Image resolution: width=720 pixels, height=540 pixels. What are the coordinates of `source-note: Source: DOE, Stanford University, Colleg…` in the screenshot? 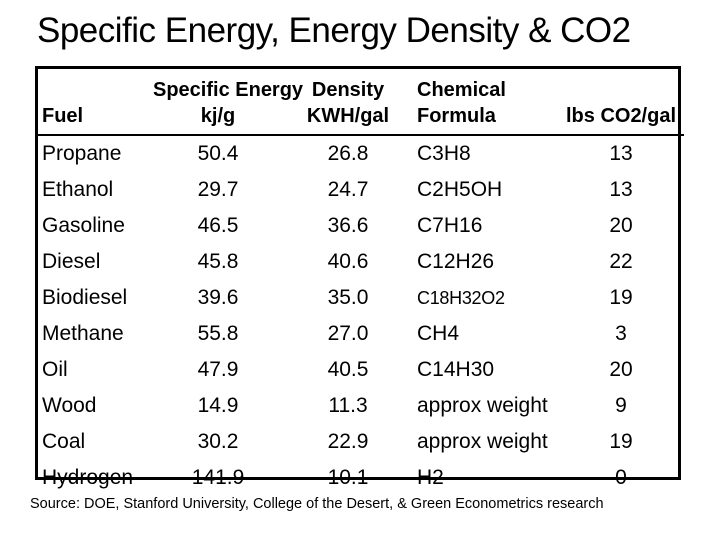 It's located at (317, 504).